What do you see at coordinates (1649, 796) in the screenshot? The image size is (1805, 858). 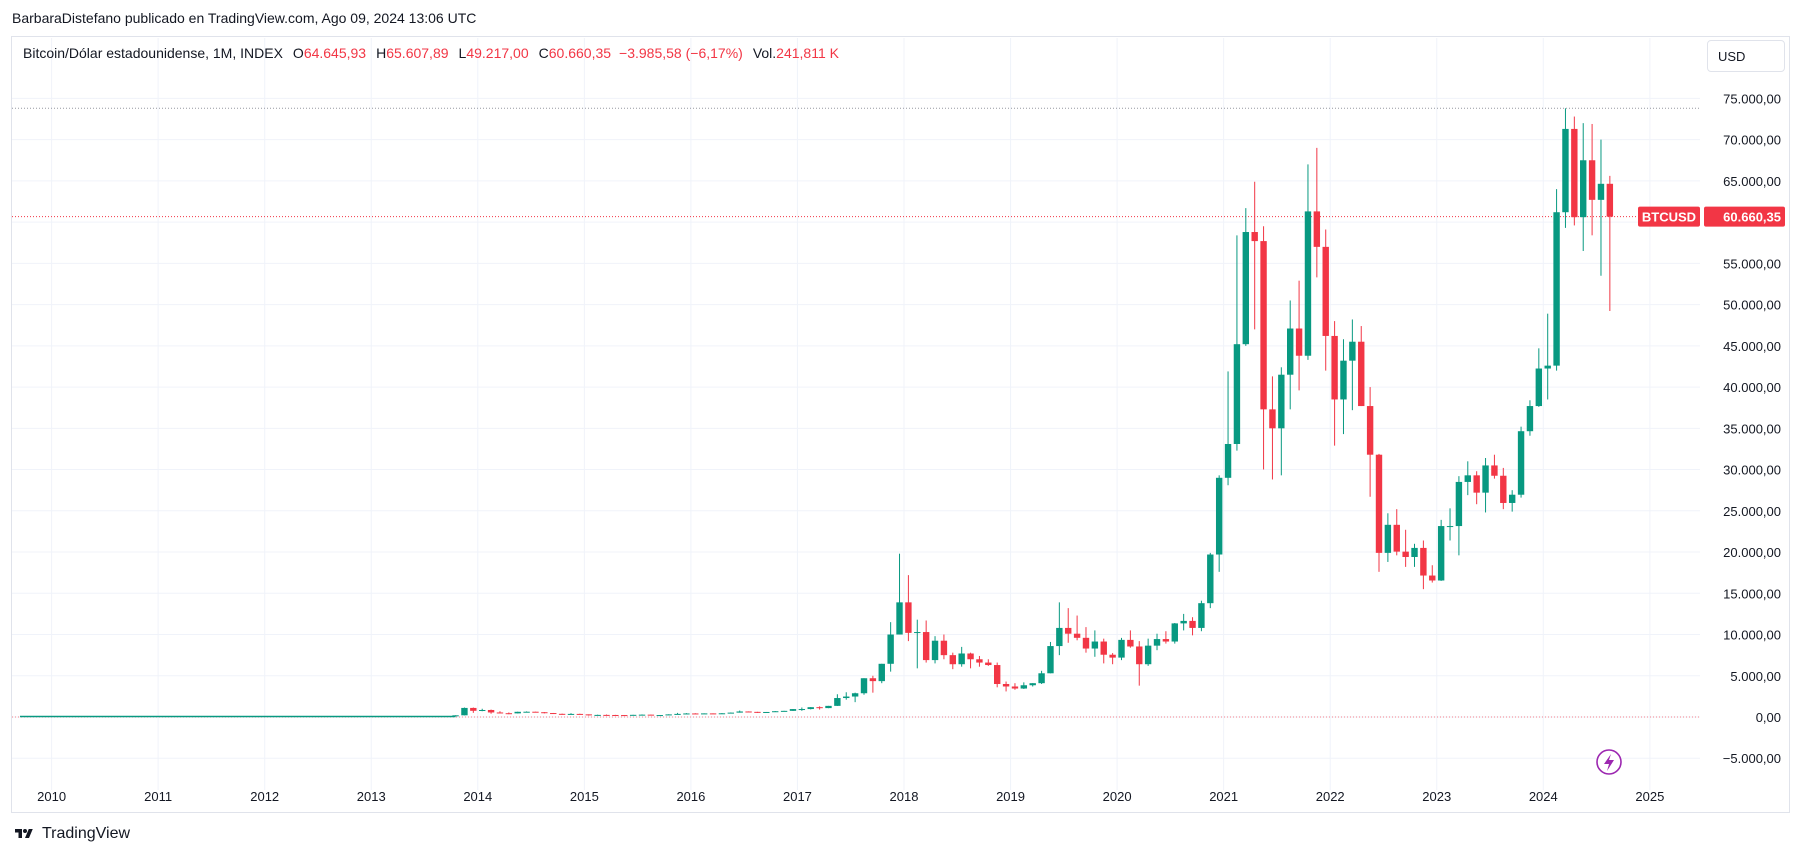 I see `x-tick-label: 2025` at bounding box center [1649, 796].